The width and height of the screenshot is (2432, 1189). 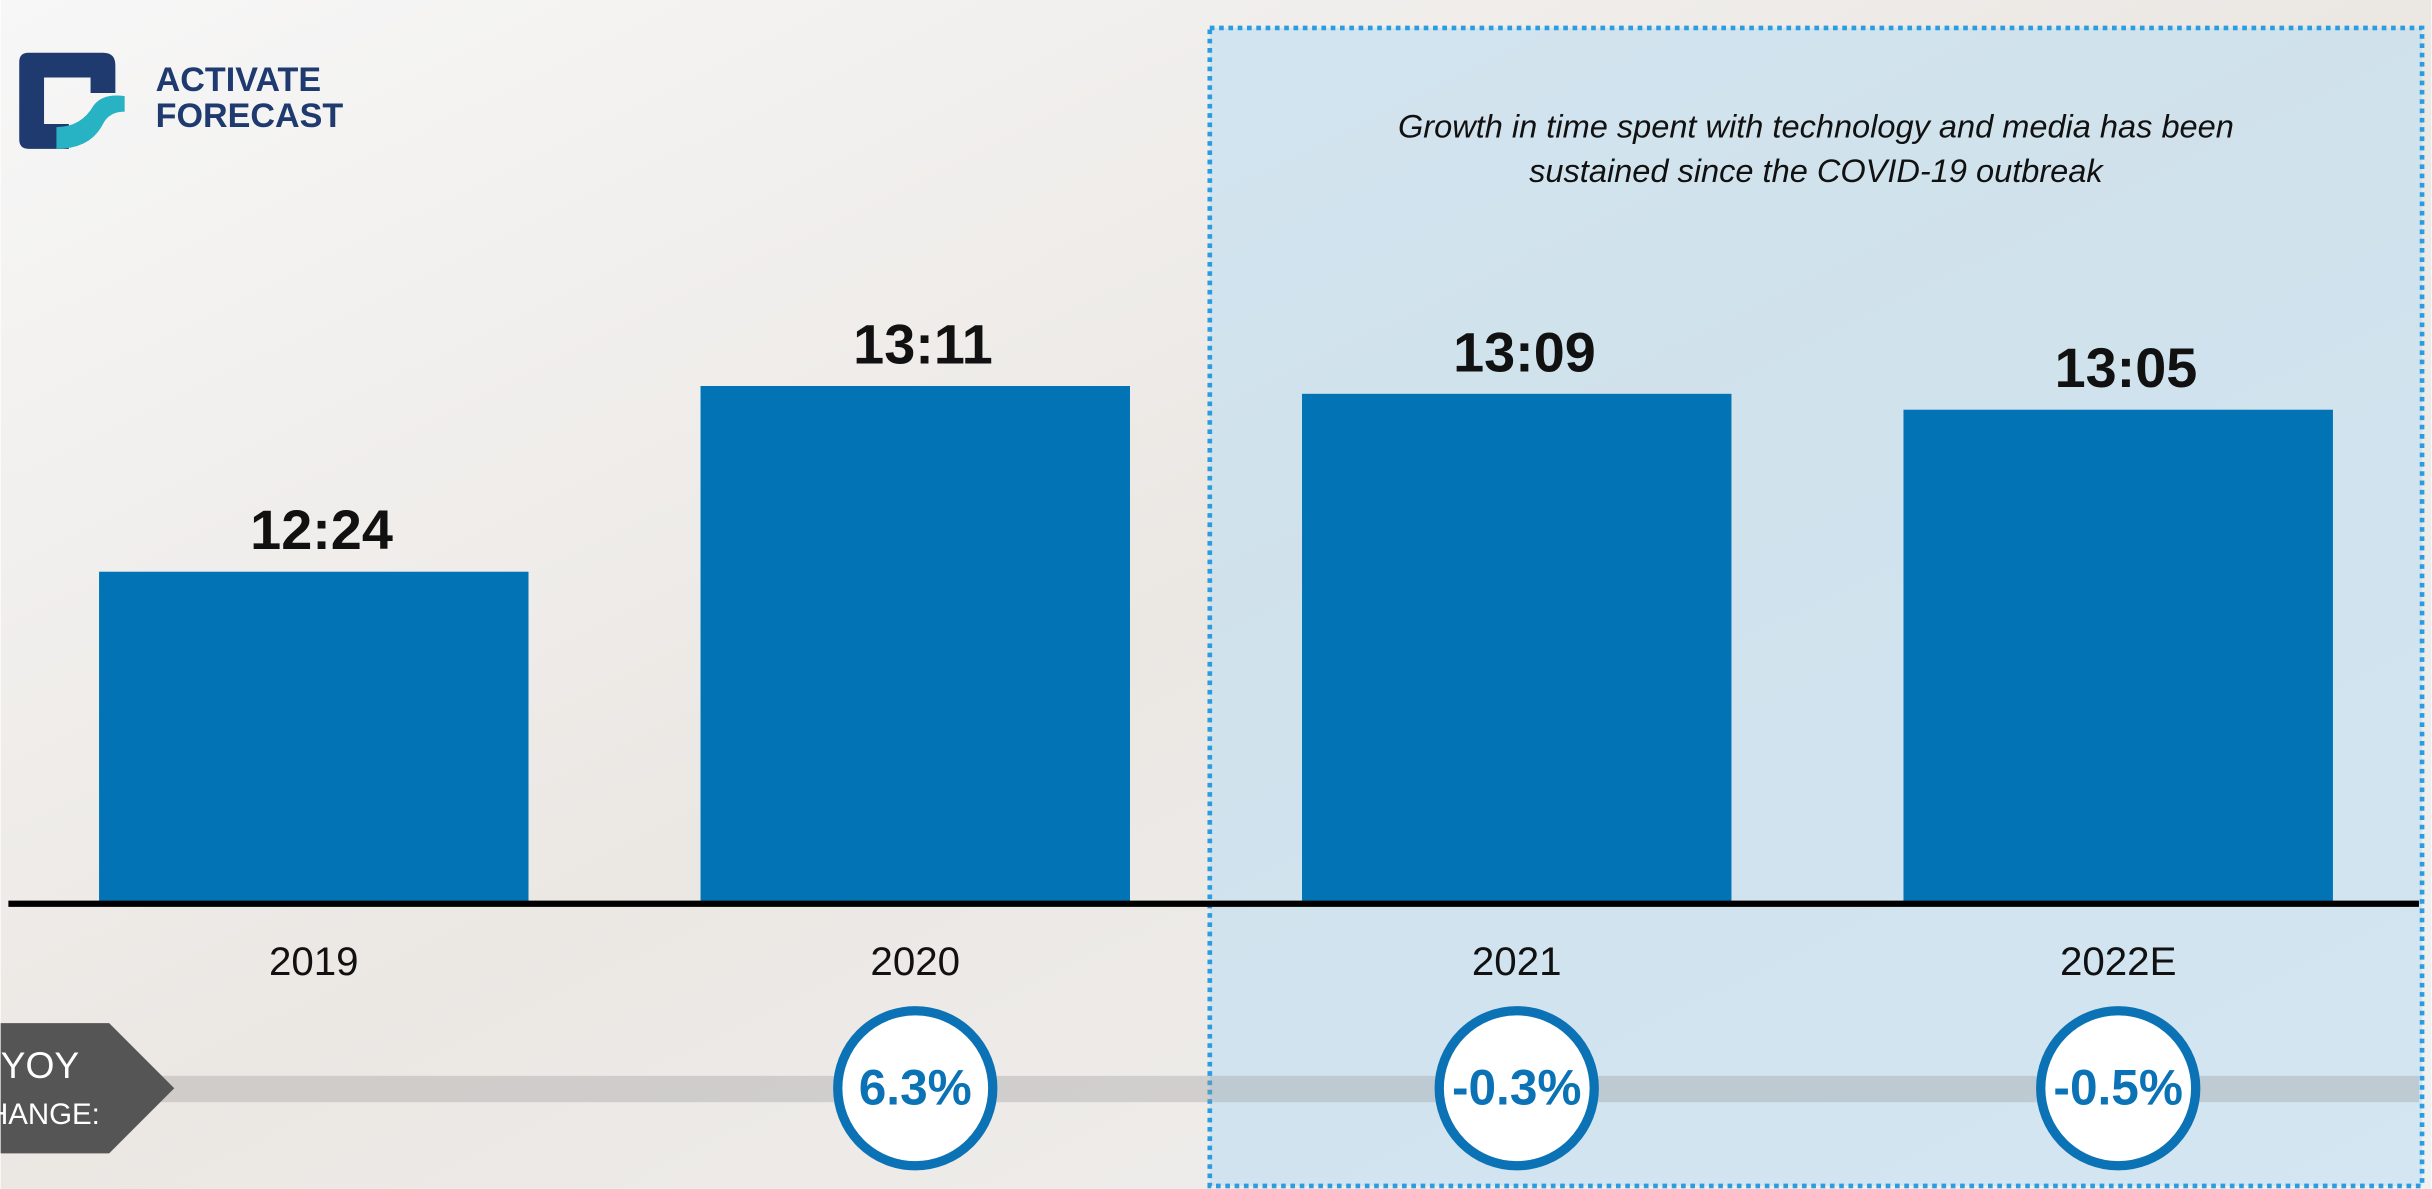 I want to click on yoy-label: YOY, so click(x=40, y=1065).